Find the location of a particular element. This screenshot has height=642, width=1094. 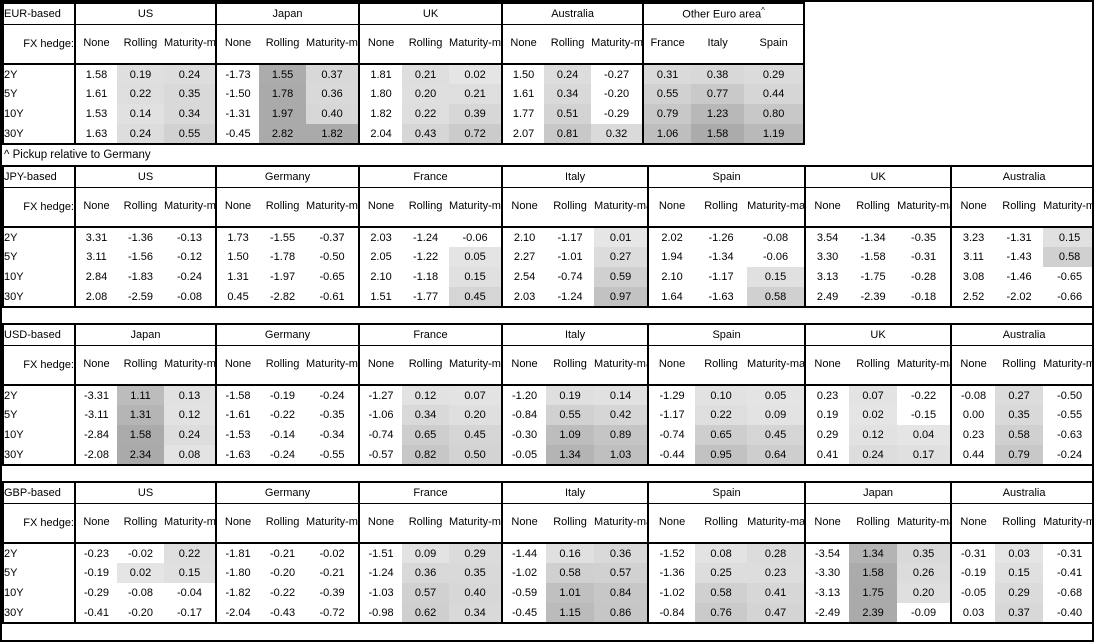

value-cell: -1.17 is located at coordinates (721, 277).